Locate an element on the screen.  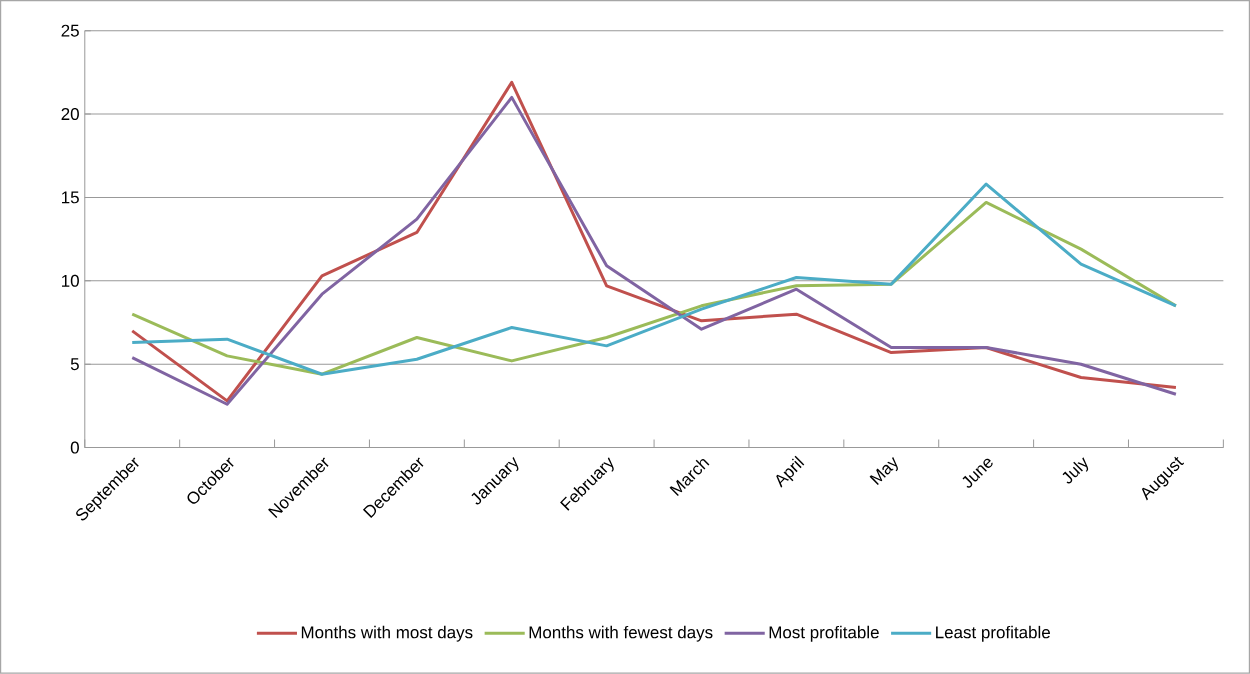
y-tick-label: 5 is located at coordinates (74, 364).